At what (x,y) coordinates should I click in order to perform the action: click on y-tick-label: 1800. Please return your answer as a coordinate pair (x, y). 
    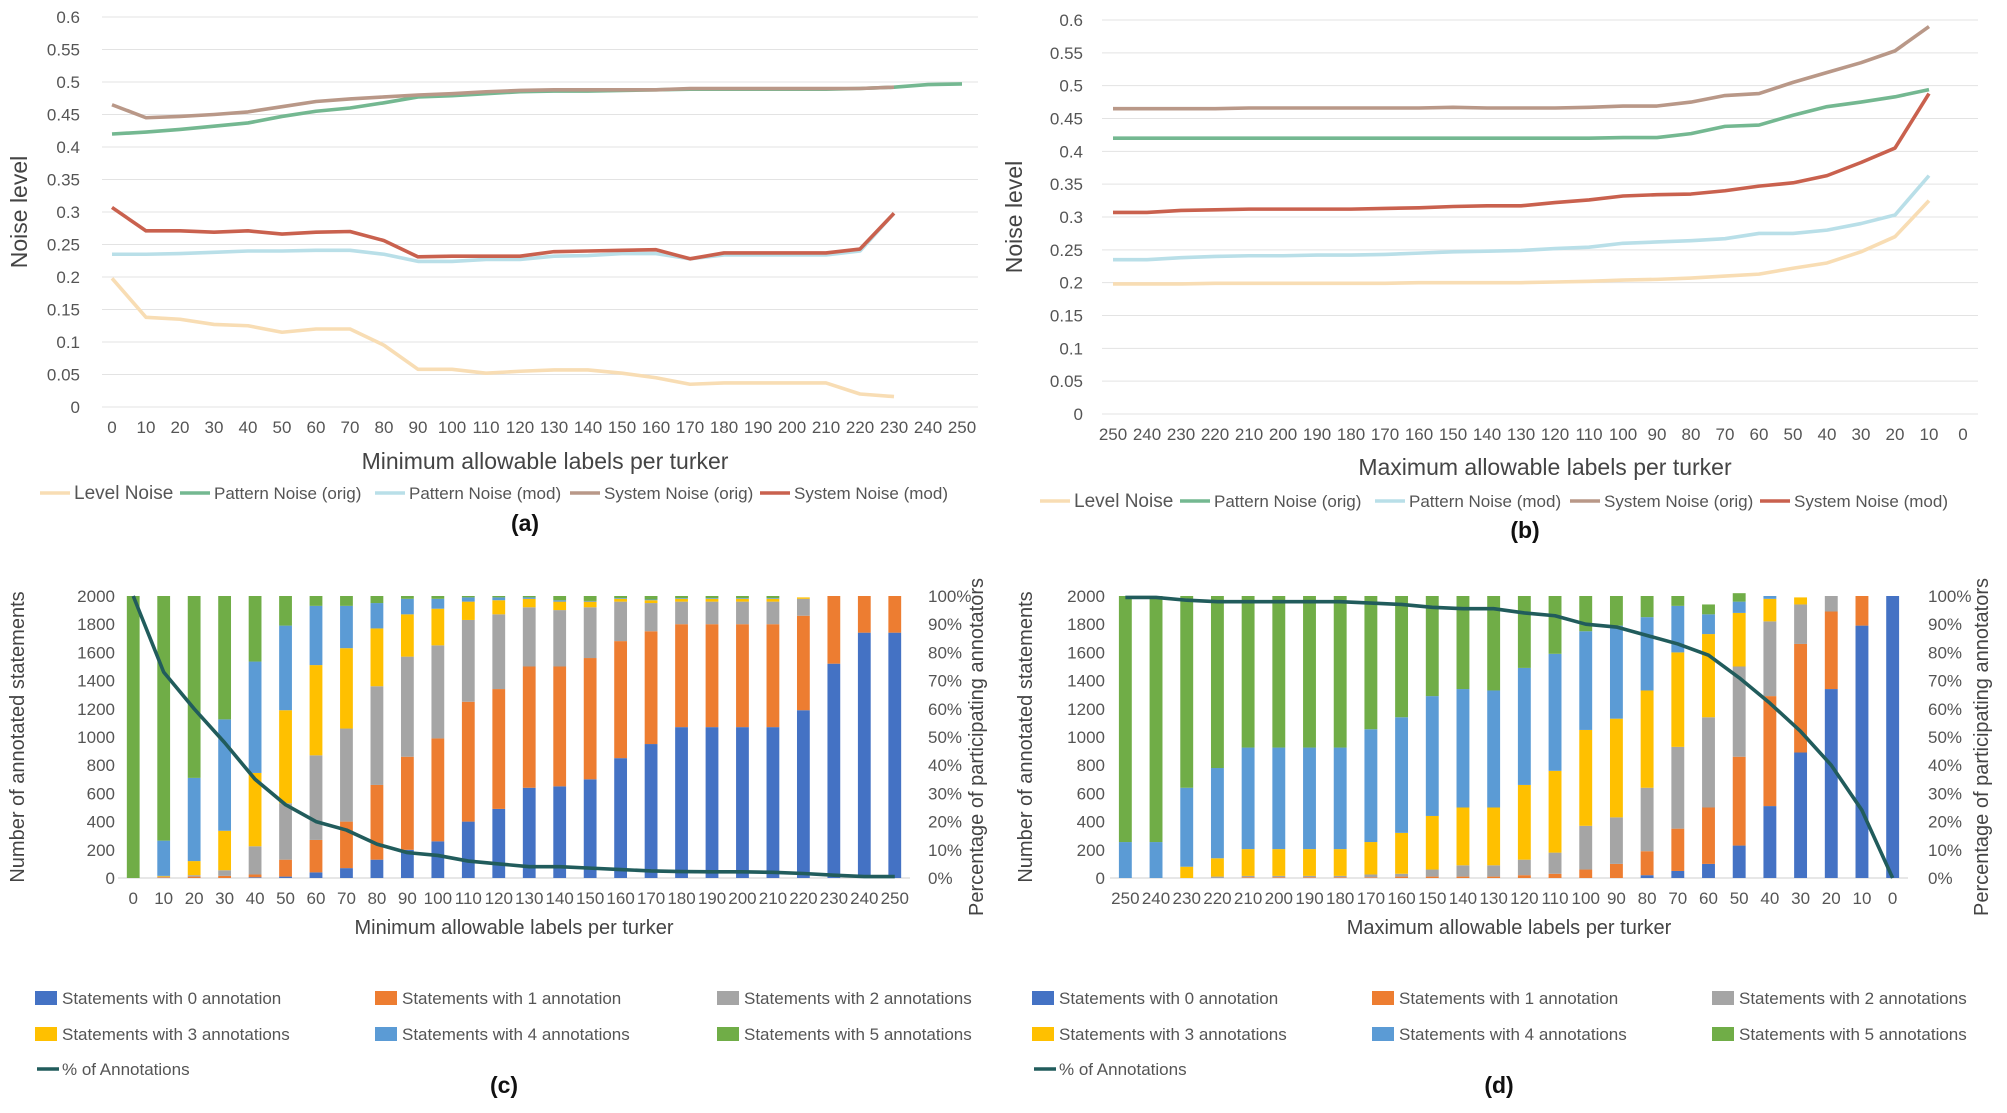
    Looking at the image, I should click on (96, 624).